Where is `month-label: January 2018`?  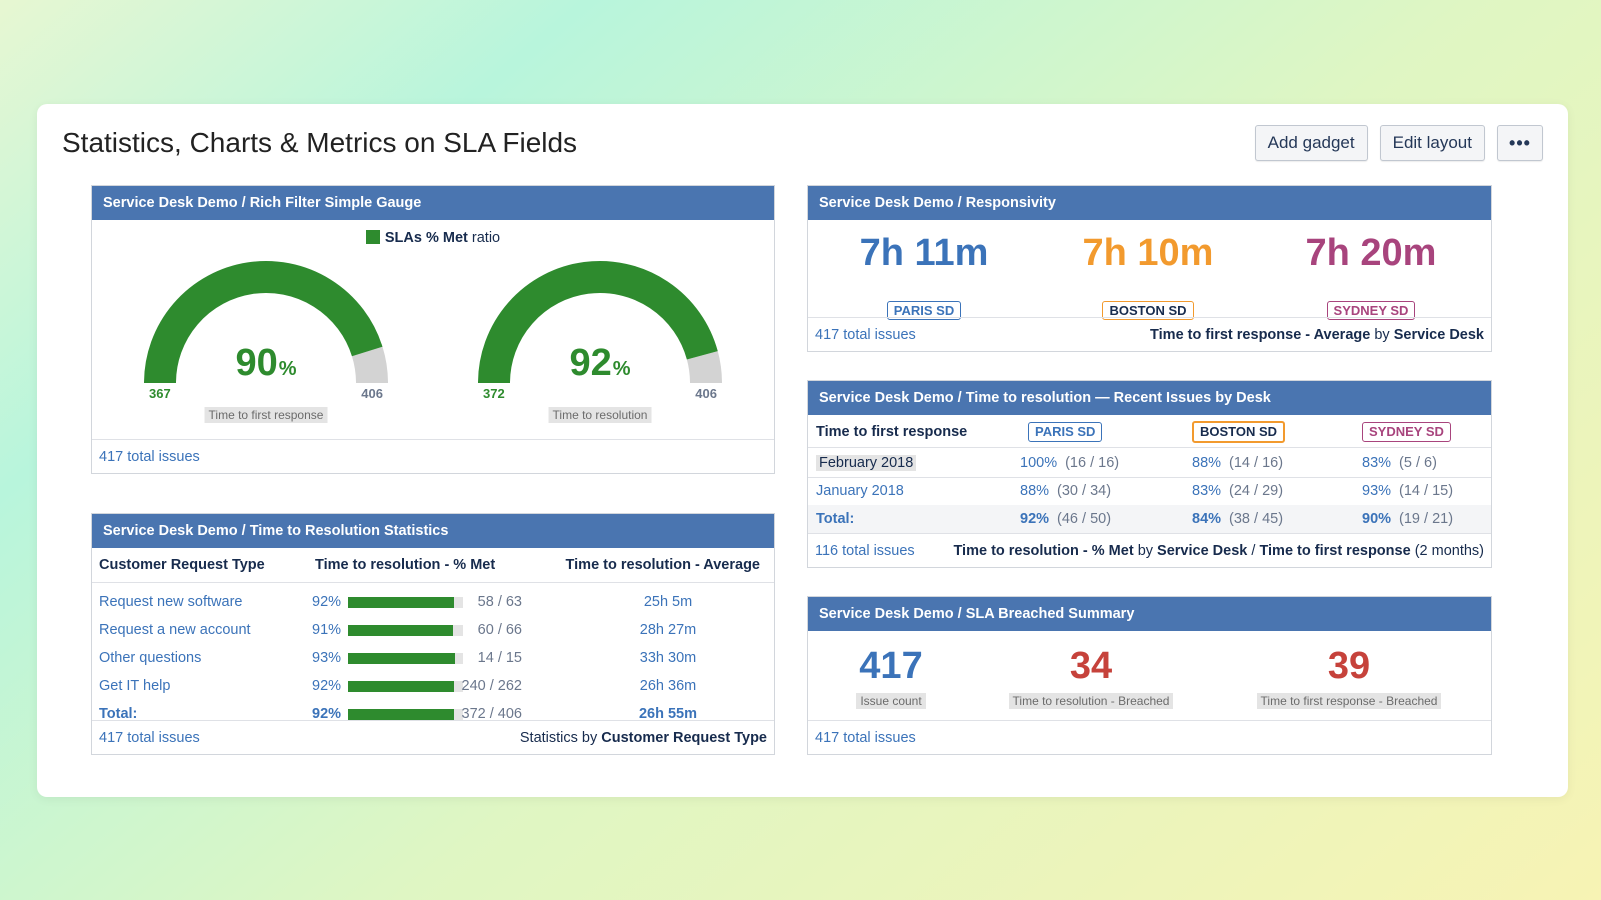 month-label: January 2018 is located at coordinates (860, 491).